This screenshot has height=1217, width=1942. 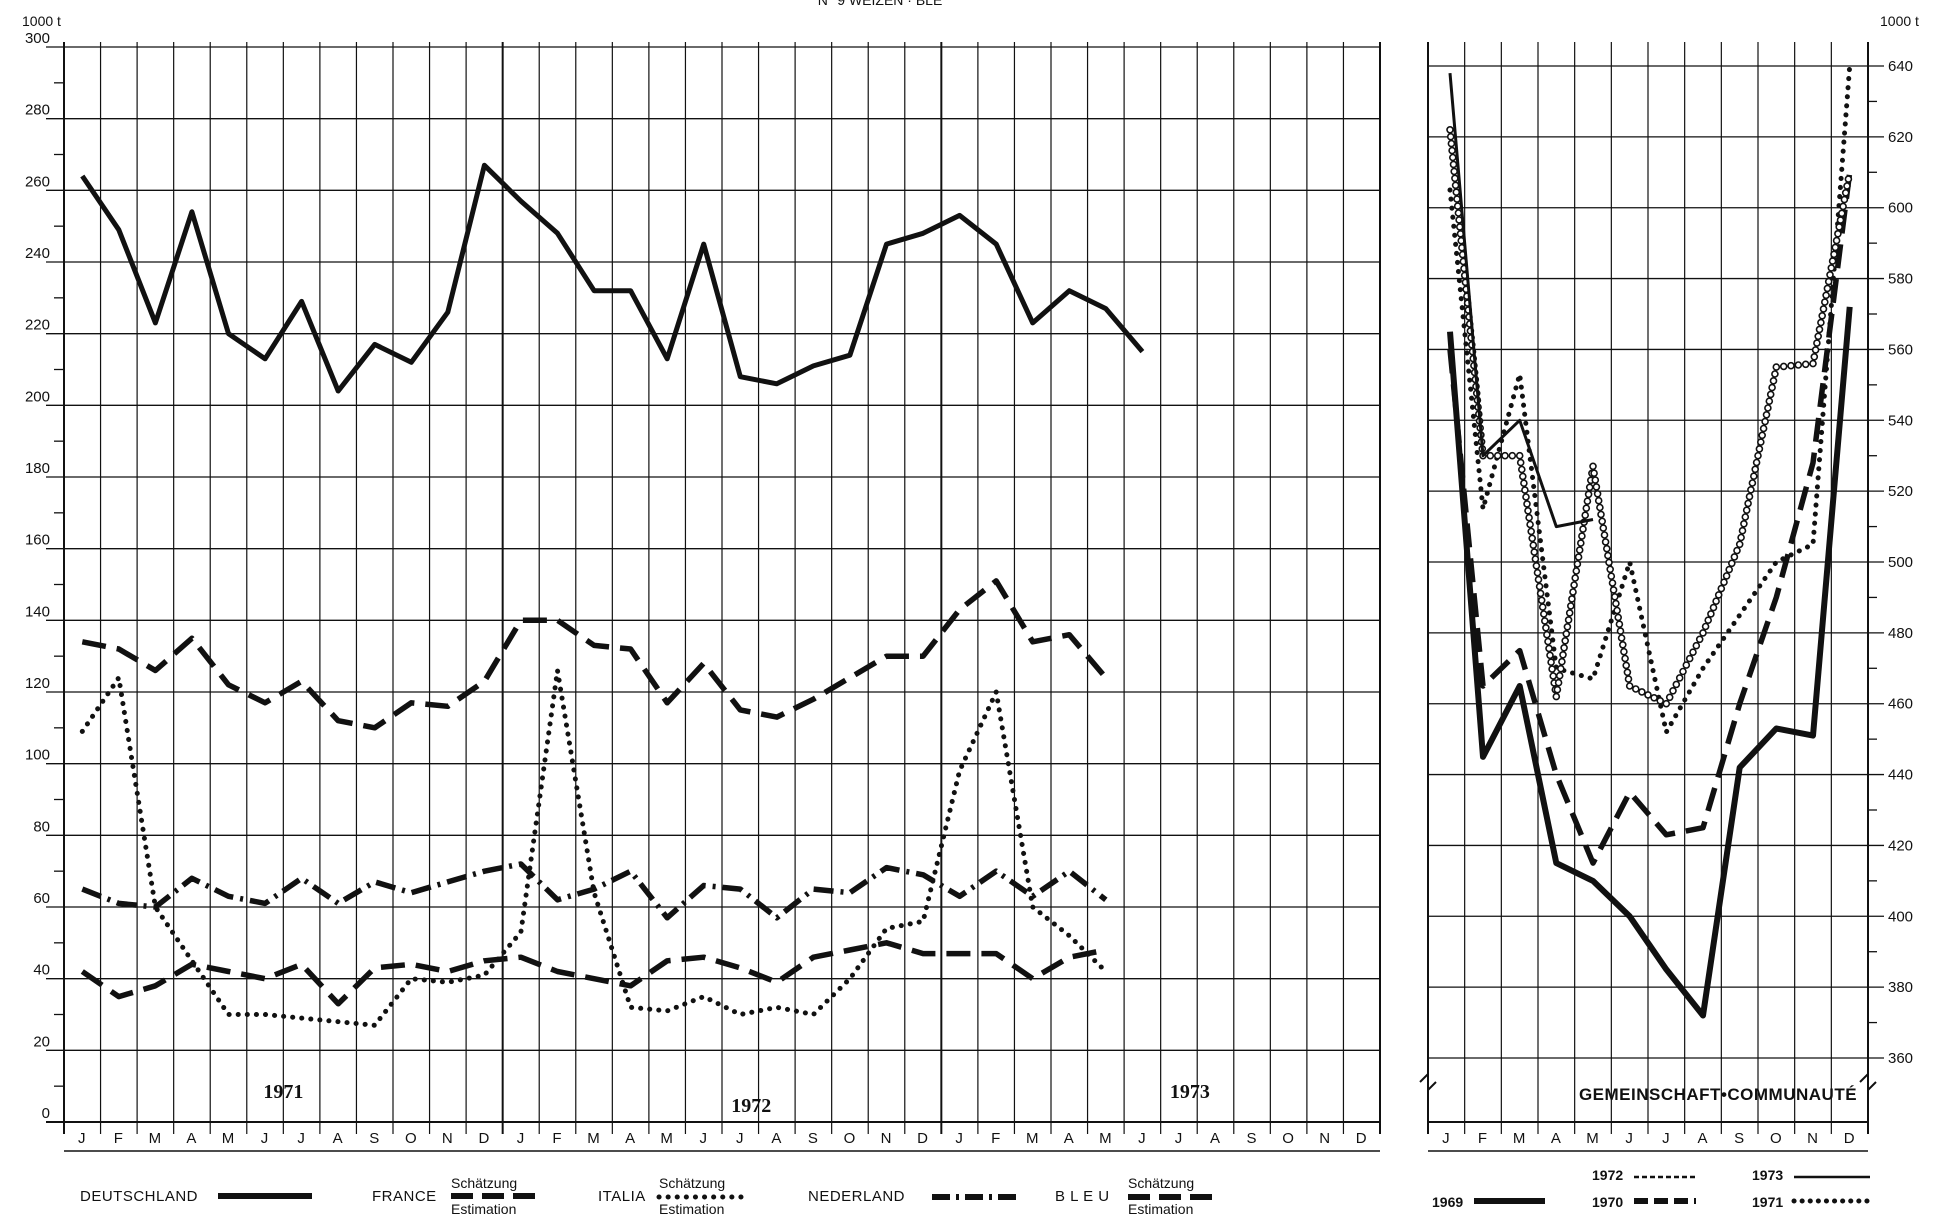 What do you see at coordinates (751, 1106) in the screenshot?
I see `countries-year-label: 1972` at bounding box center [751, 1106].